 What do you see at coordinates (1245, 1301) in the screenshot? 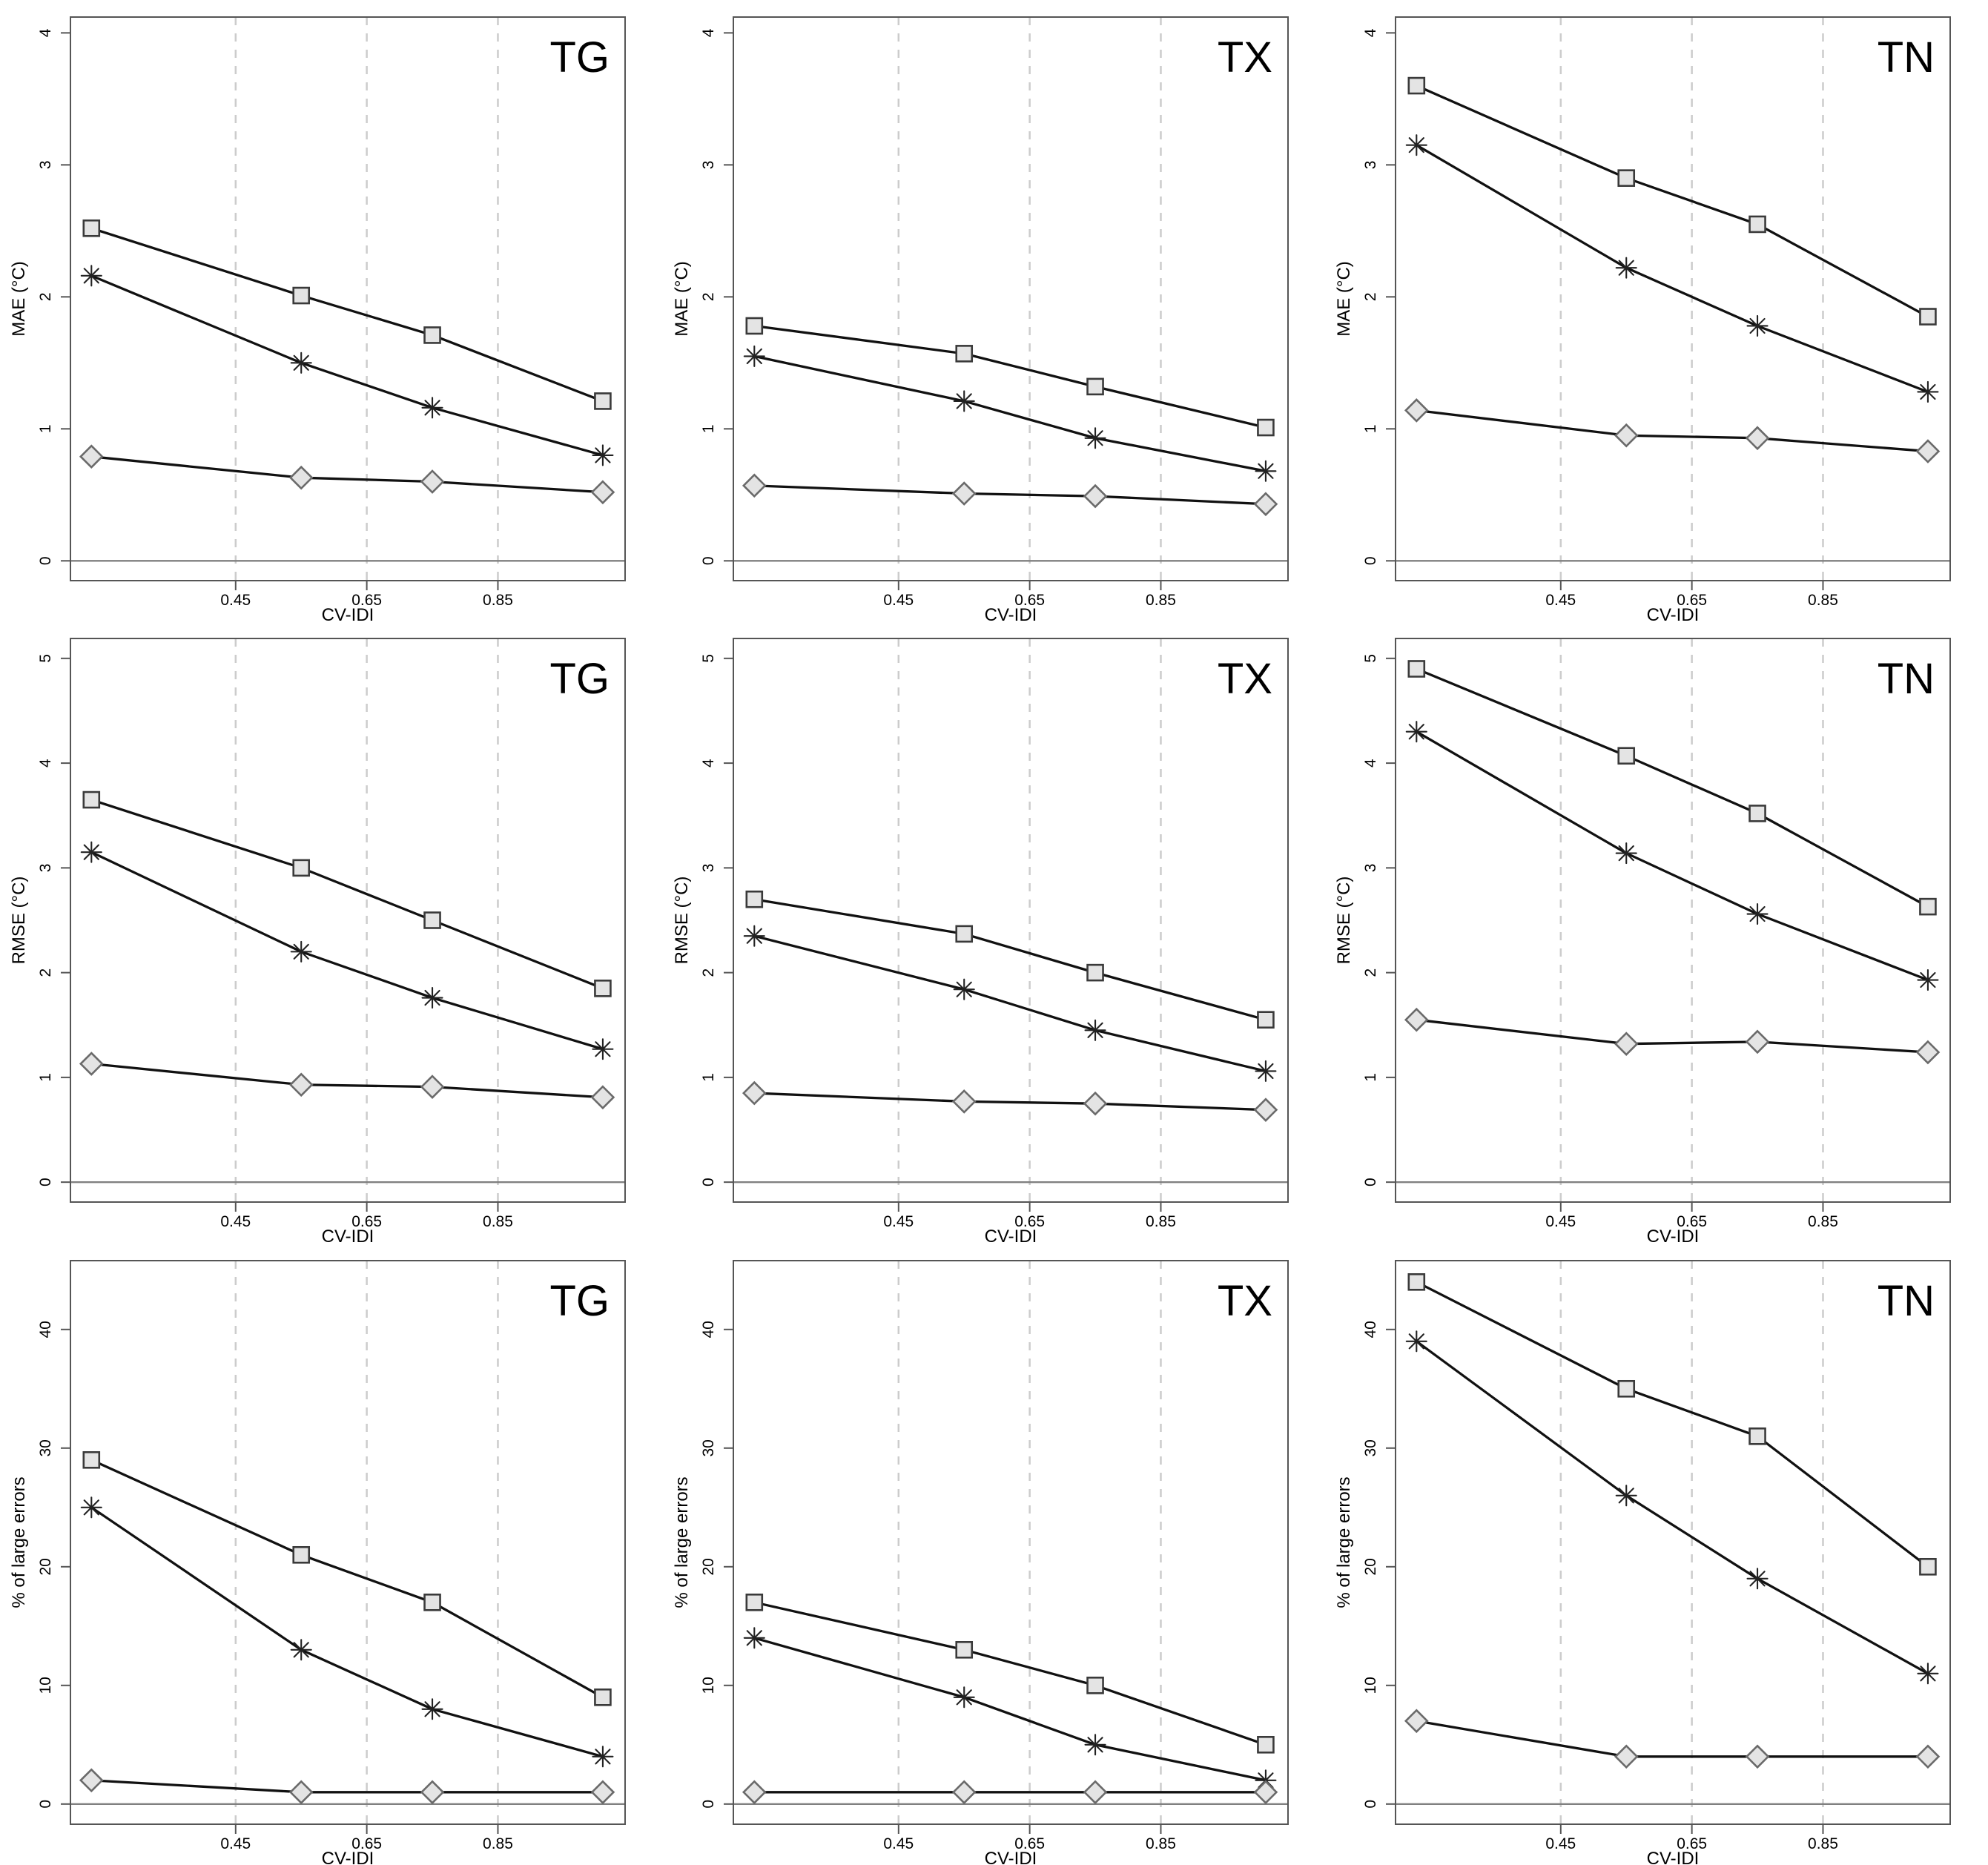
I see `panel-tag: TX` at bounding box center [1245, 1301].